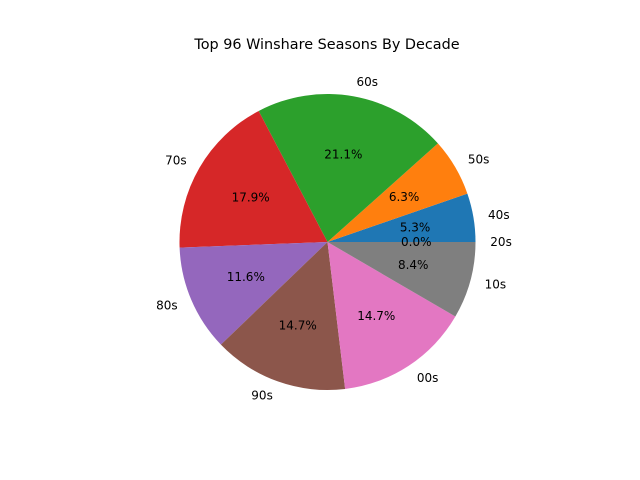 The width and height of the screenshot is (640, 480). Describe the element at coordinates (176, 160) in the screenshot. I see `slice-label-70s: 70s` at that location.